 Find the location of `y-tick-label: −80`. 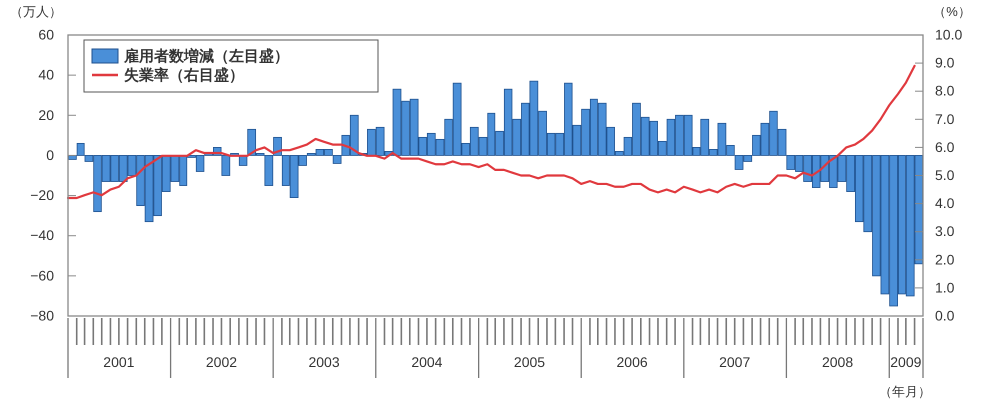

y-tick-label: −80 is located at coordinates (42, 315).